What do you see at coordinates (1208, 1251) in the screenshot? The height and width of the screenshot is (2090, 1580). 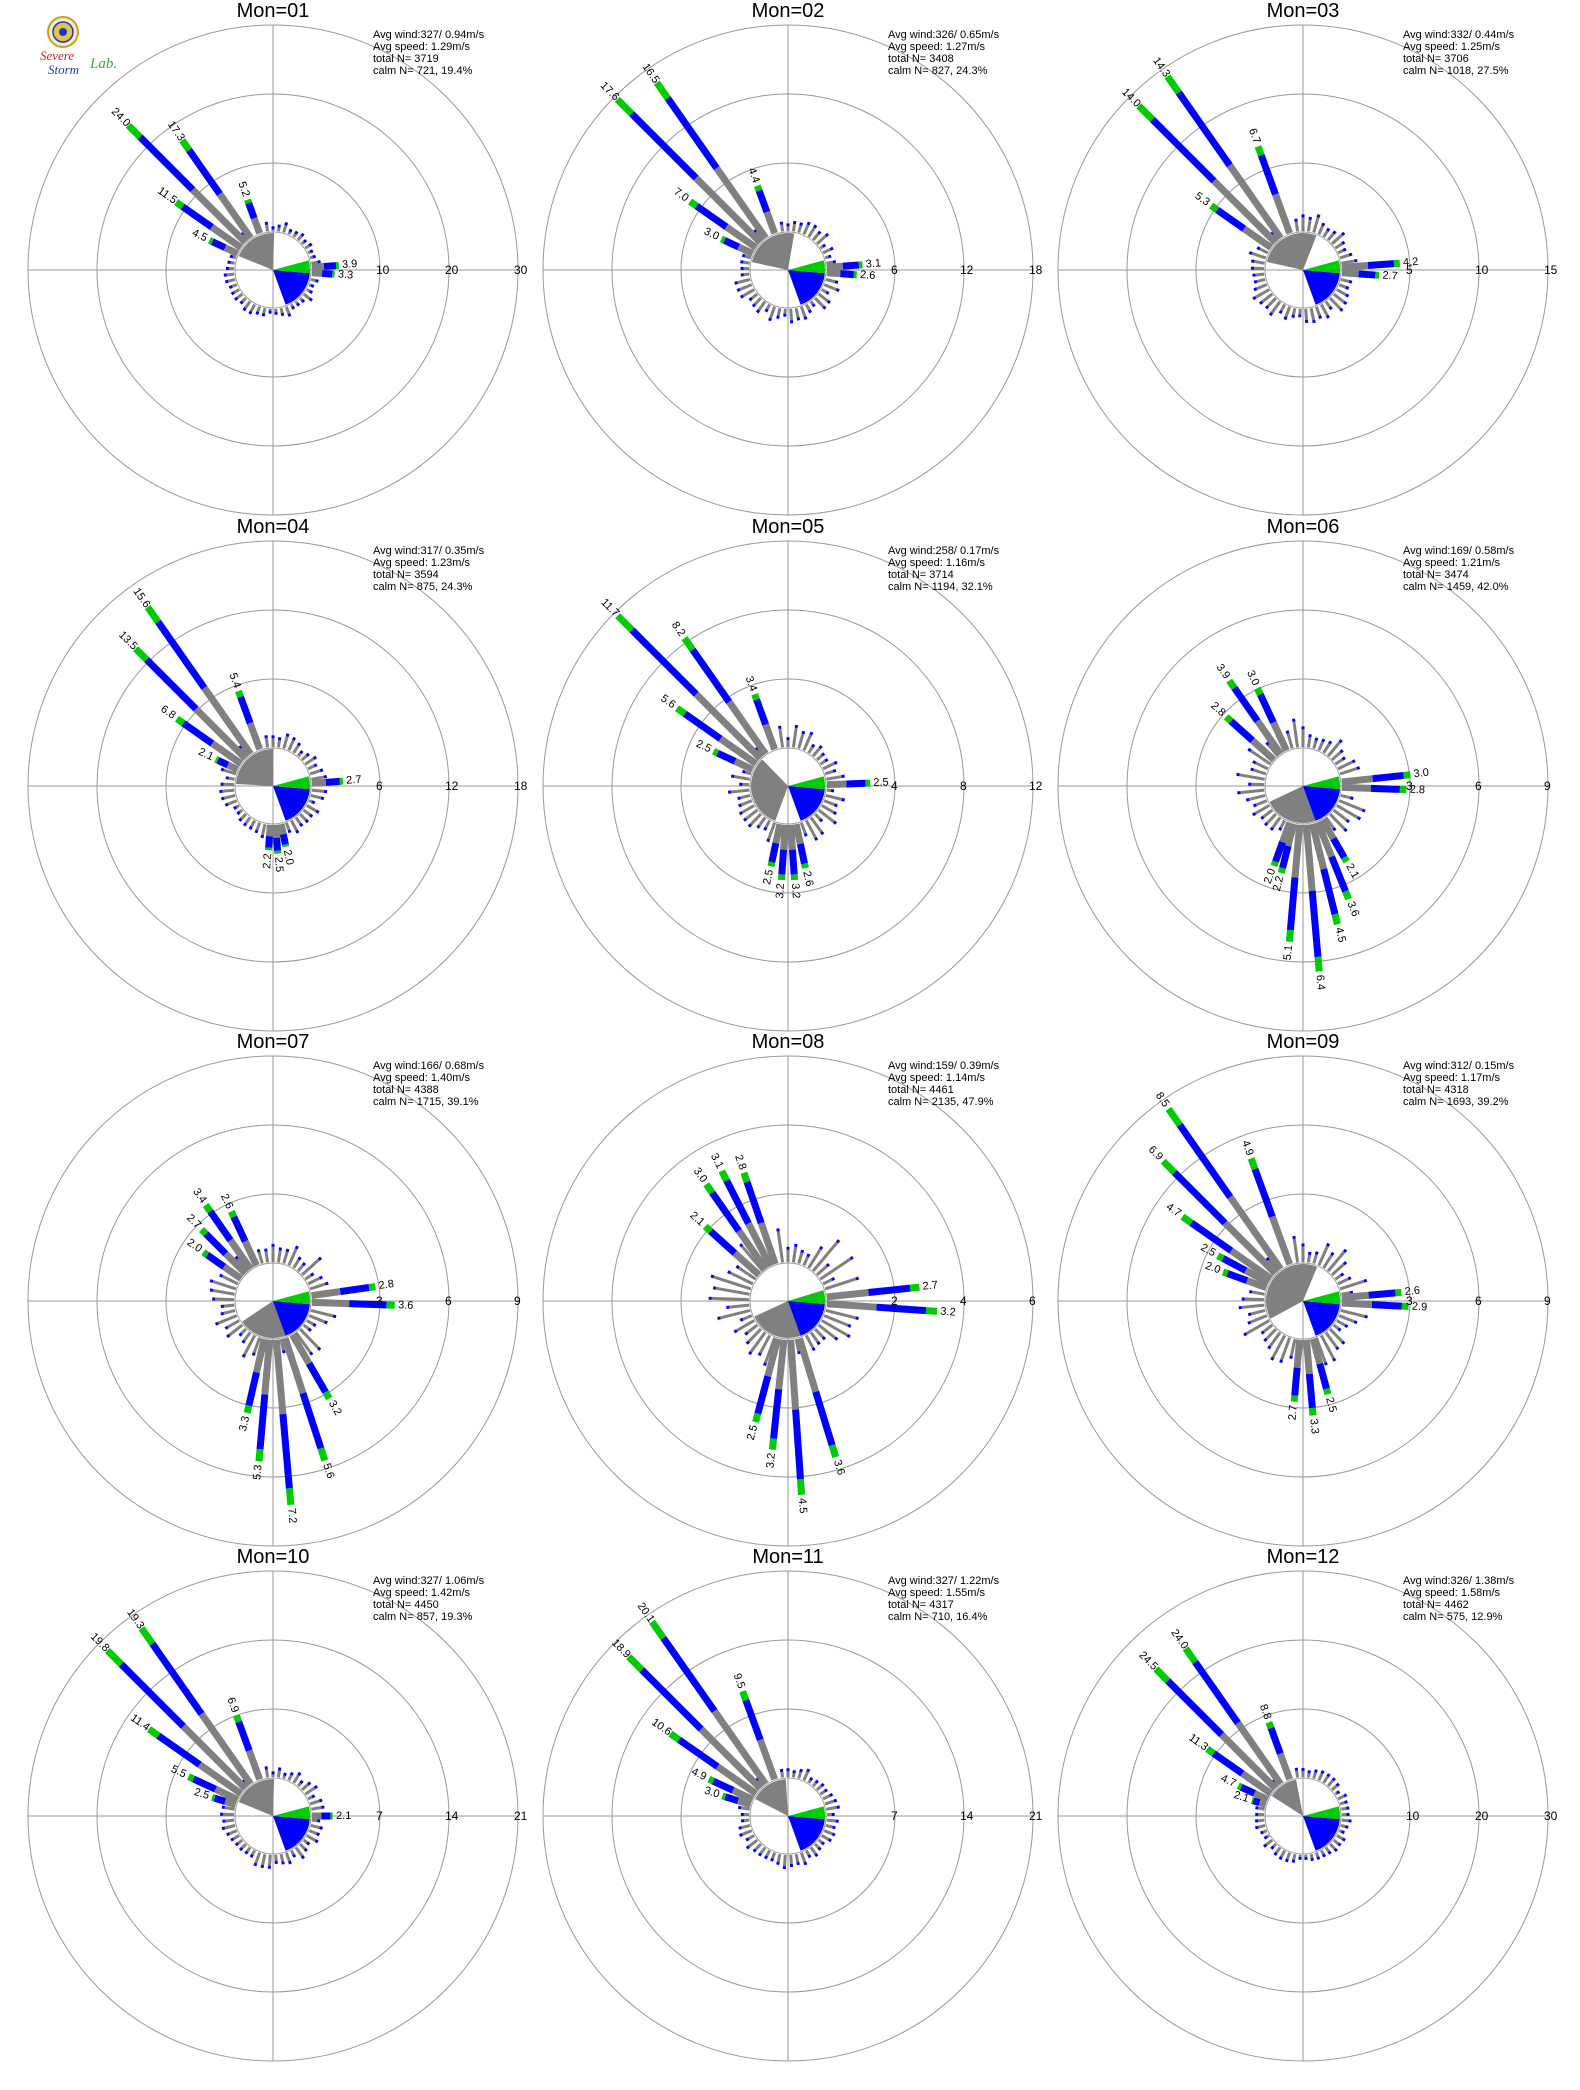 I see `petal-value-label: 2.5` at bounding box center [1208, 1251].